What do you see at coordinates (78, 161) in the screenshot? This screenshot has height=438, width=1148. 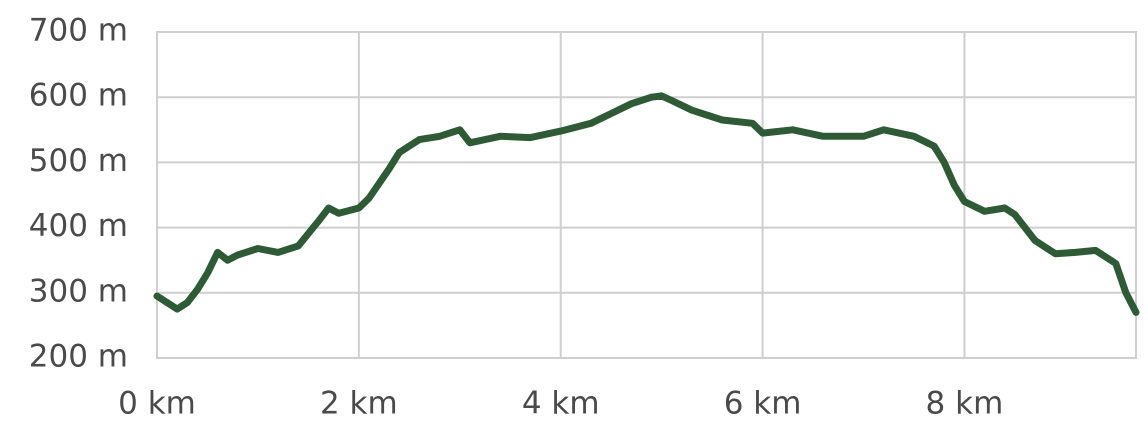 I see `y-tick-label: 500 m` at bounding box center [78, 161].